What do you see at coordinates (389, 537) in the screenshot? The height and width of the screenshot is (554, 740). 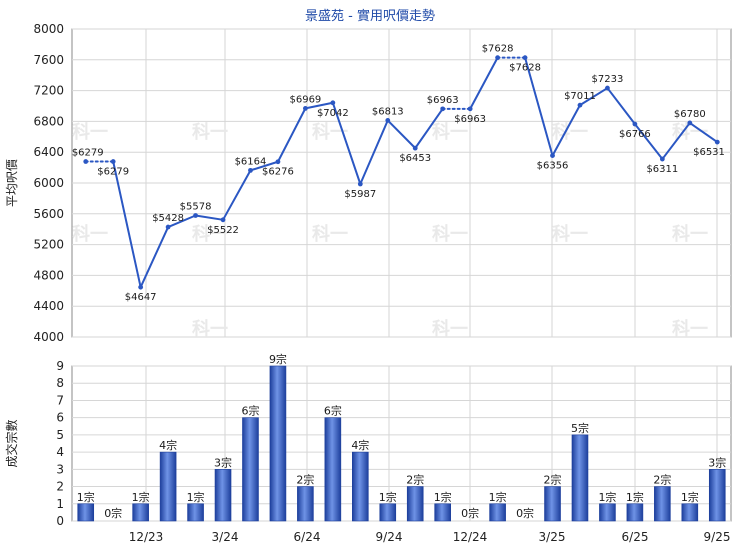 I see `x-tick-label: 9/24` at bounding box center [389, 537].